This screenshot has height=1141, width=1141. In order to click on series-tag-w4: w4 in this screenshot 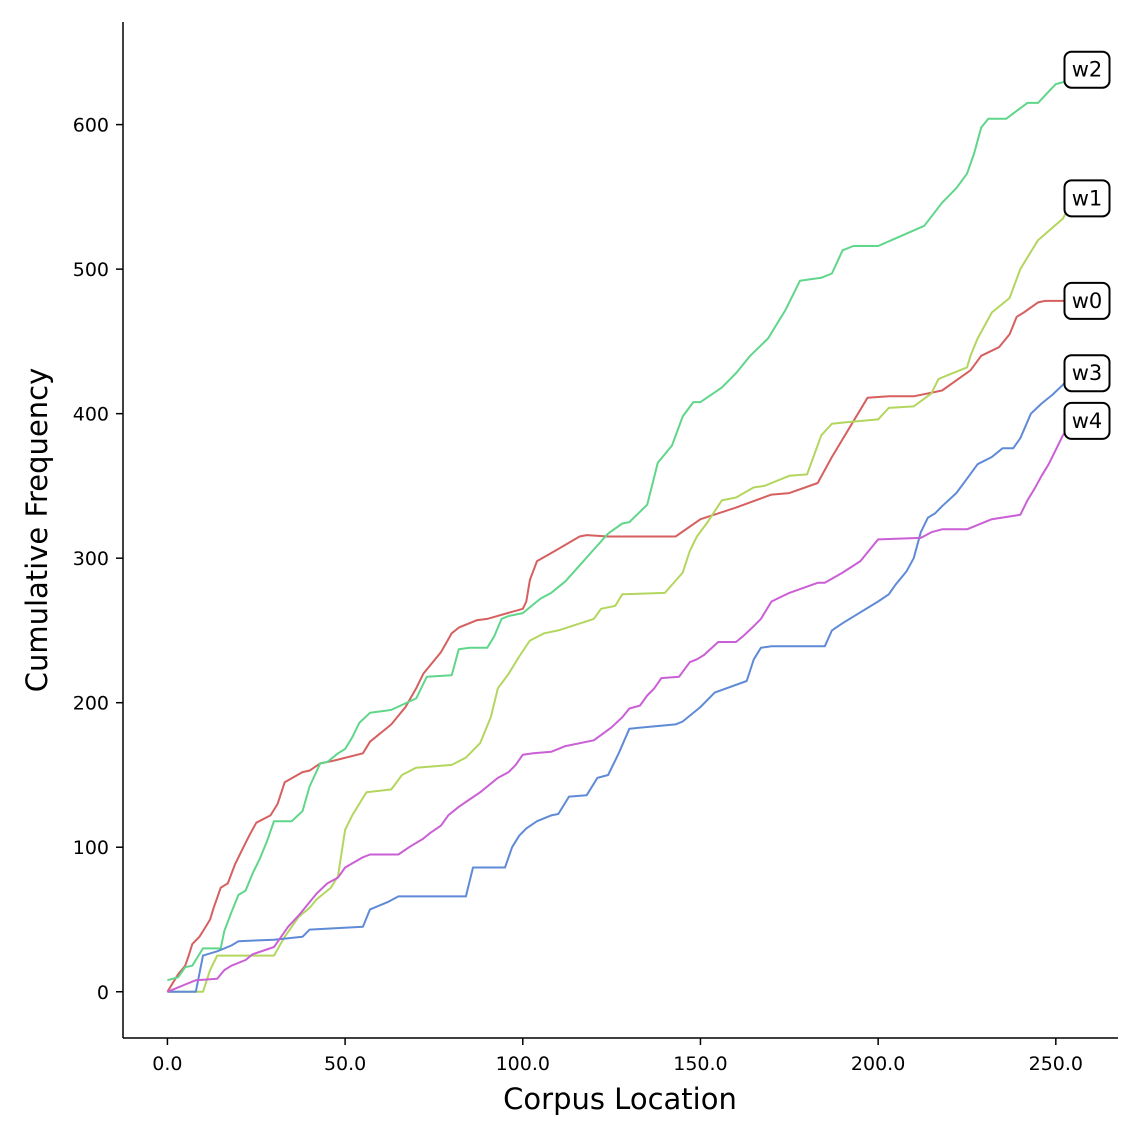, I will do `click(1087, 421)`.